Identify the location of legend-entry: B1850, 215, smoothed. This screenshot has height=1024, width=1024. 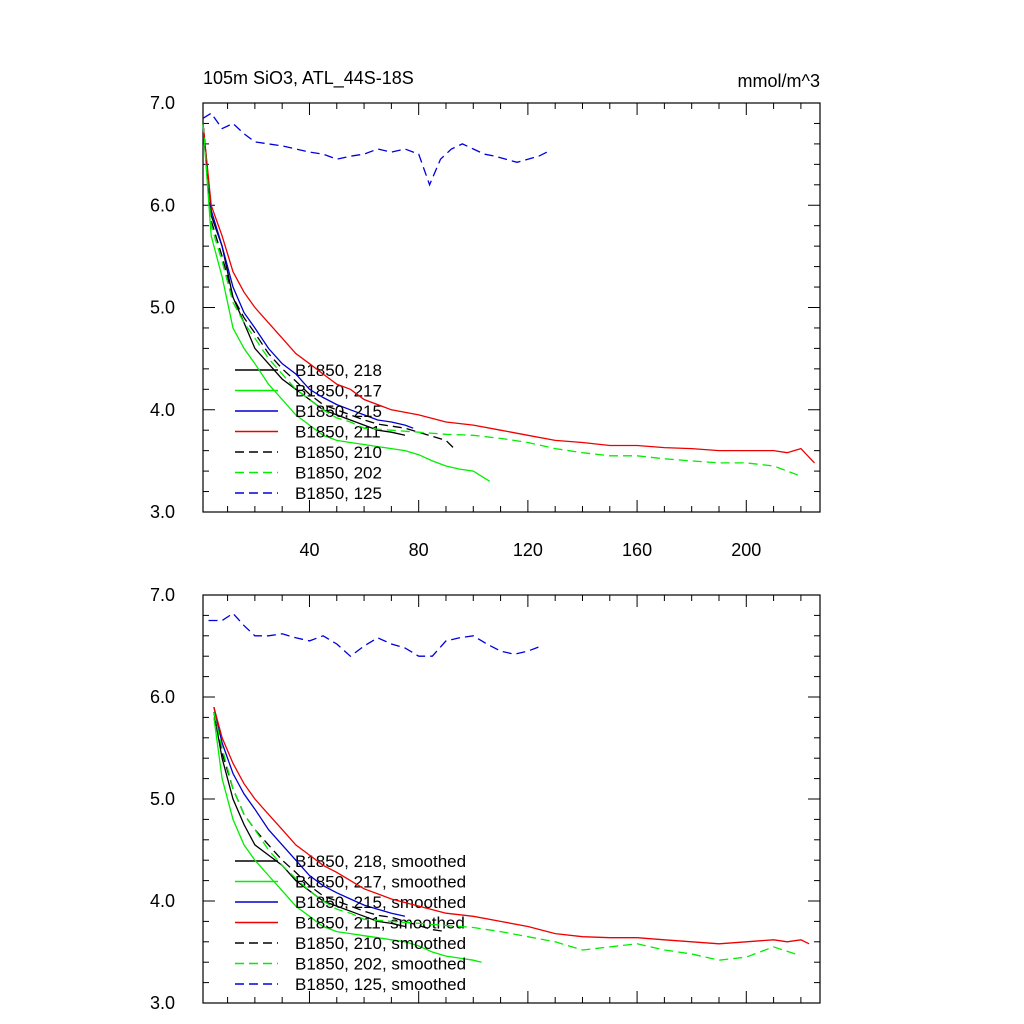
(380, 902).